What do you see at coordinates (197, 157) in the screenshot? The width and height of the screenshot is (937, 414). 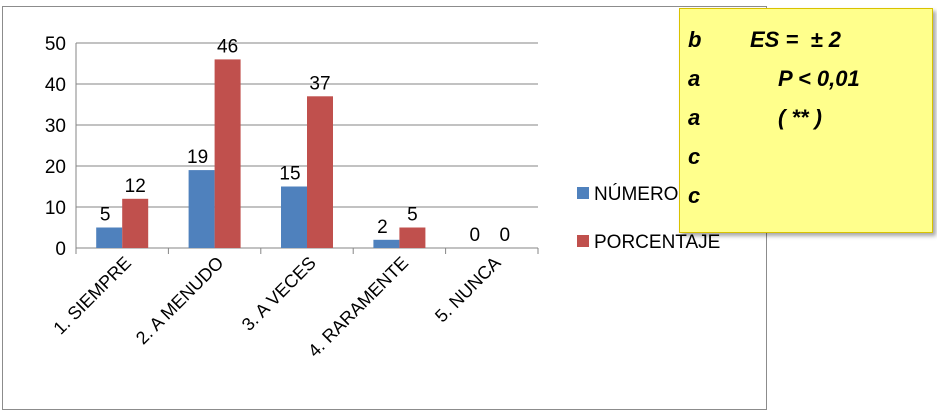 I see `data-label: 19` at bounding box center [197, 157].